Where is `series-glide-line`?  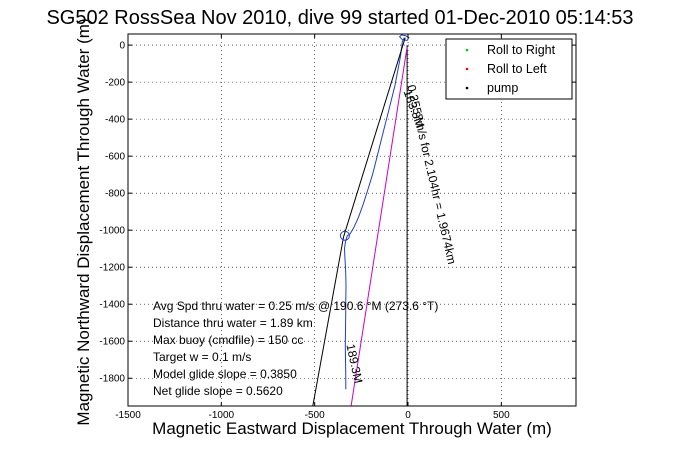 series-glide-line is located at coordinates (379, 226).